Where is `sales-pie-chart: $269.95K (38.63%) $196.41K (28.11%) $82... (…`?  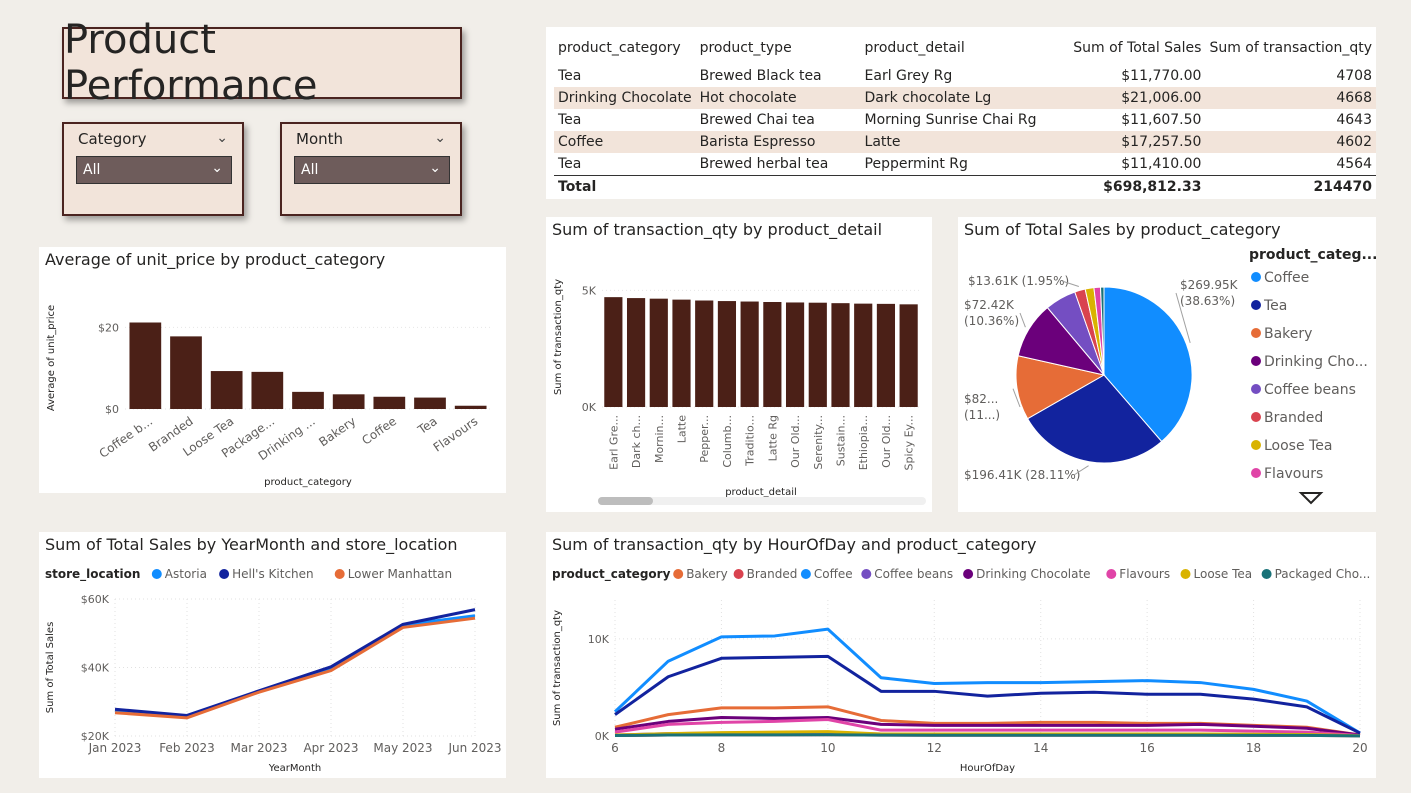 sales-pie-chart: $269.95K (38.63%) $196.41K (28.11%) $82... (… is located at coordinates (1170, 376).